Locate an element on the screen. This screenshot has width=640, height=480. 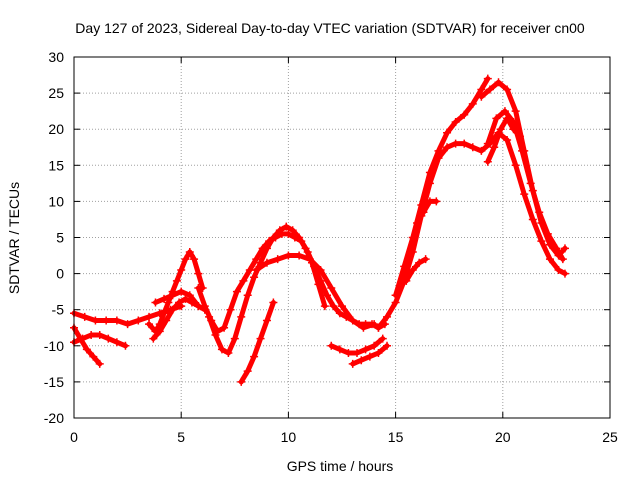
y-tick-label: 10 is located at coordinates (56, 201).